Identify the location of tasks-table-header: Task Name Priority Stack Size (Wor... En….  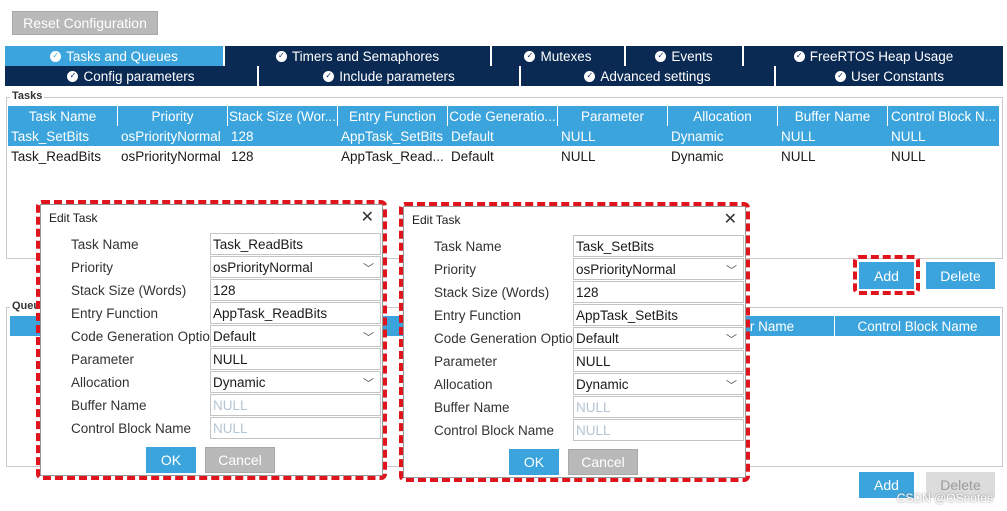
(503, 116).